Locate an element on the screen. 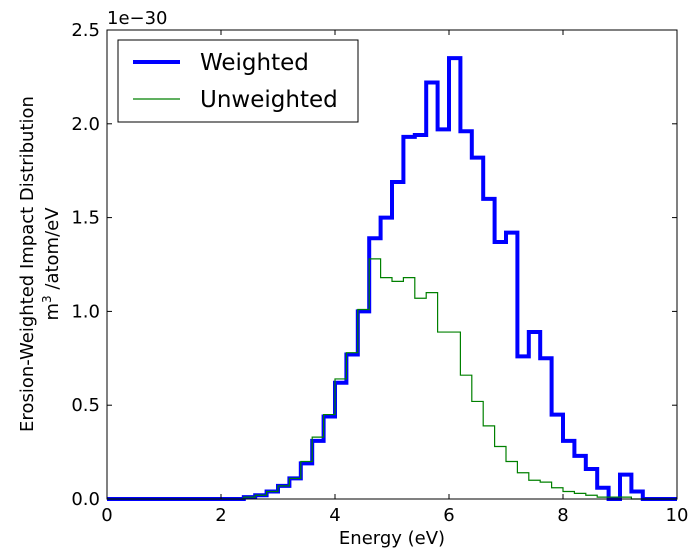 This screenshot has width=693, height=554. x-axis-label: Energy (eV) is located at coordinates (392, 538).